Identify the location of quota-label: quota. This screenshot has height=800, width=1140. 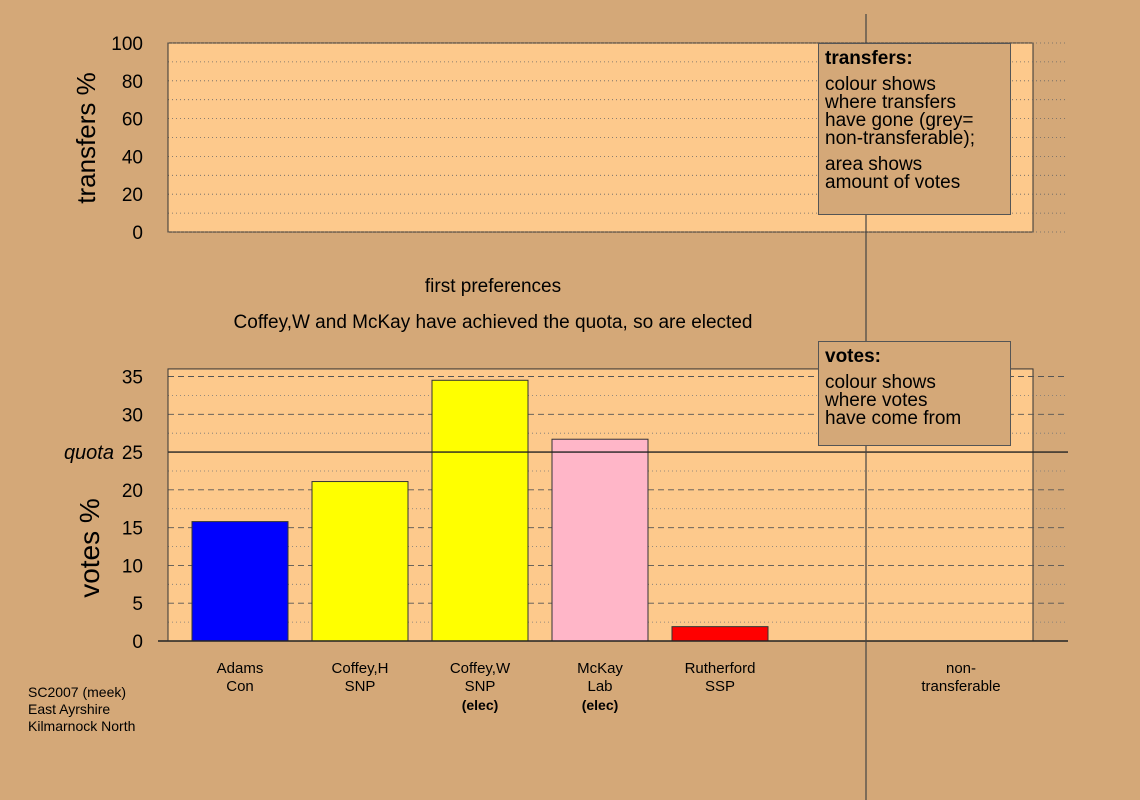
(89, 453).